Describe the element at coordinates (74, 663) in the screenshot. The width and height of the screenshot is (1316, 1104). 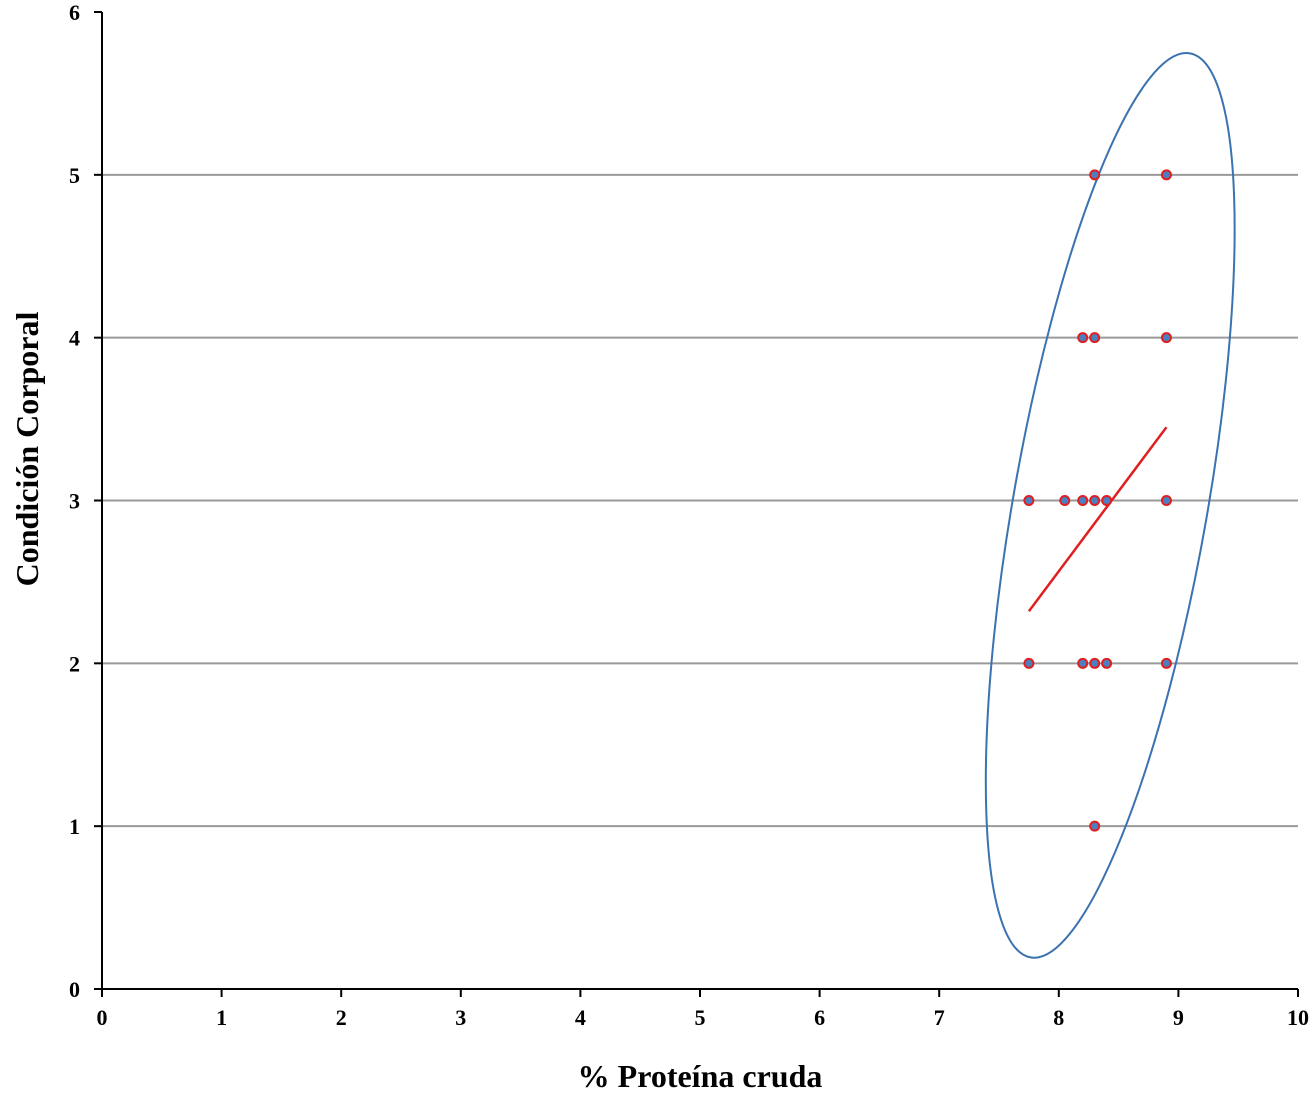
I see `y-tick-label-2: 2` at that location.